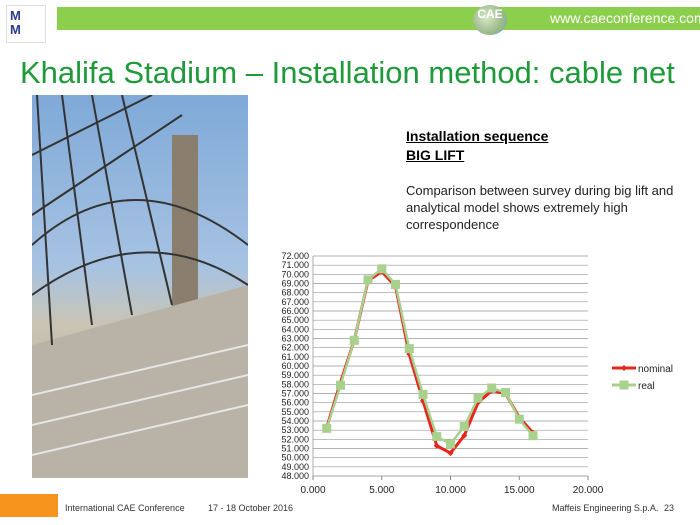  I want to click on y-tick-label: 48.000, so click(295, 476).